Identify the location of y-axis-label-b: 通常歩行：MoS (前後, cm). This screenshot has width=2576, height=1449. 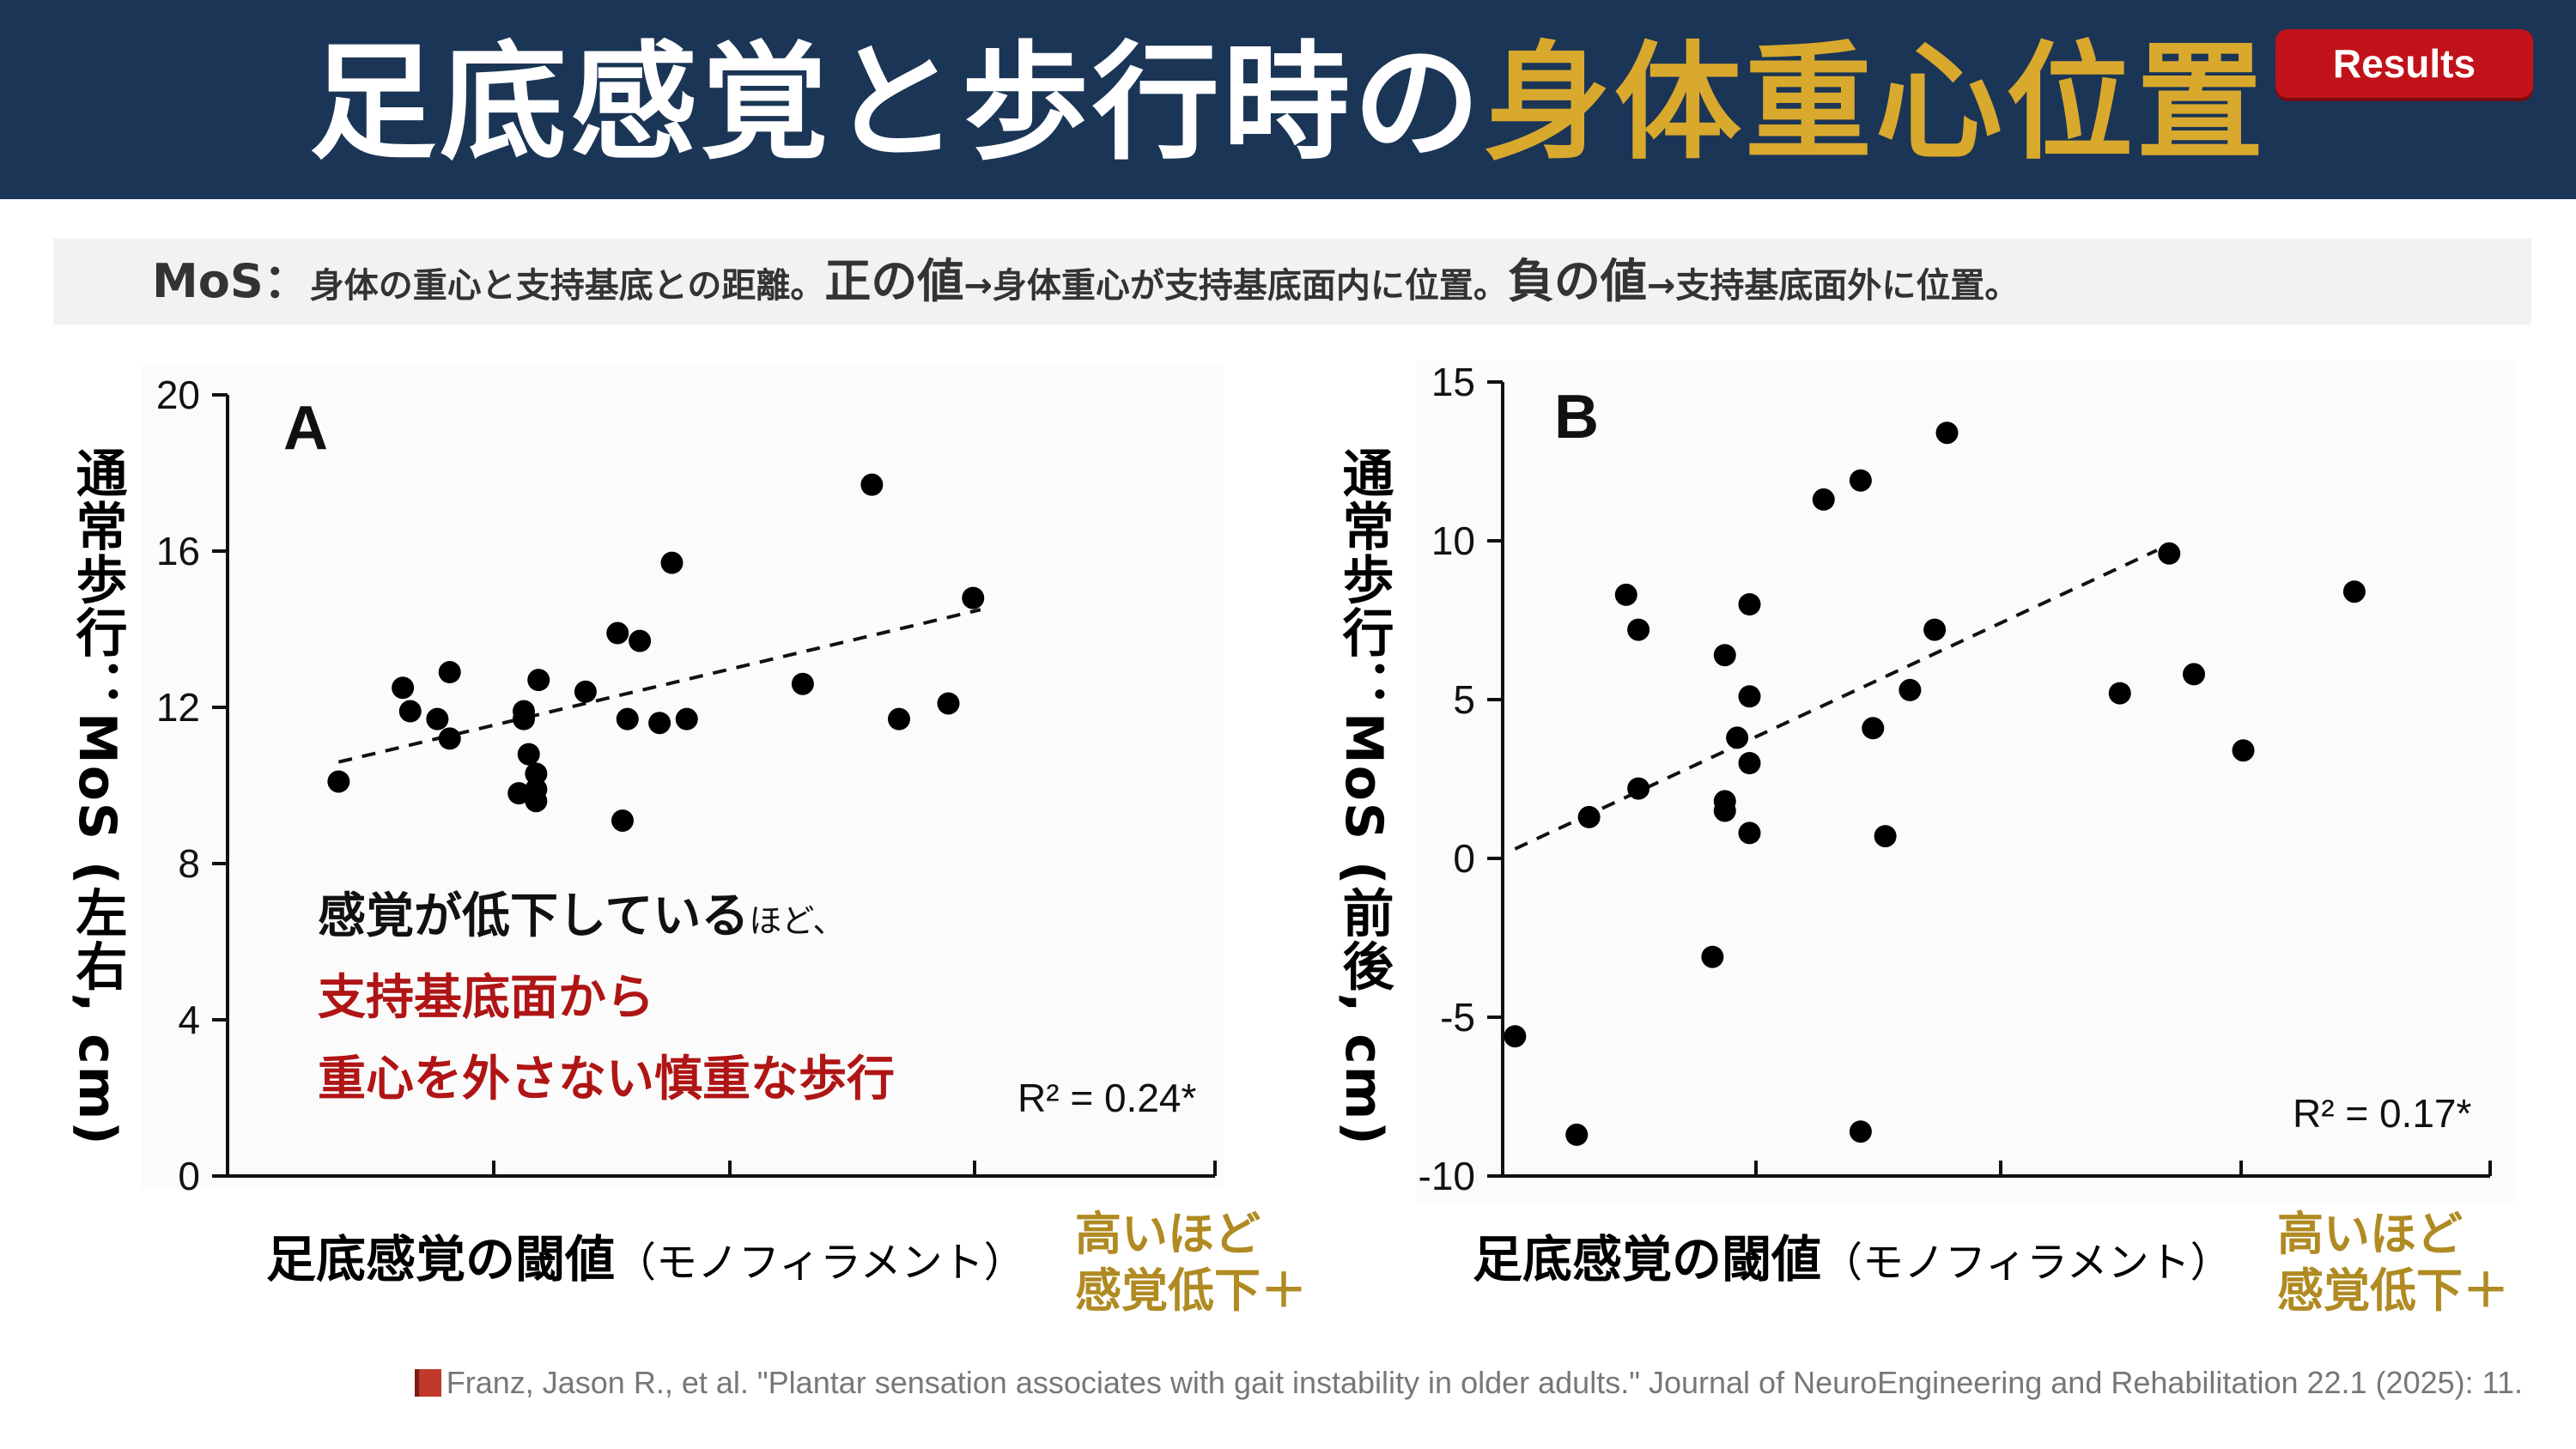
(1364, 796).